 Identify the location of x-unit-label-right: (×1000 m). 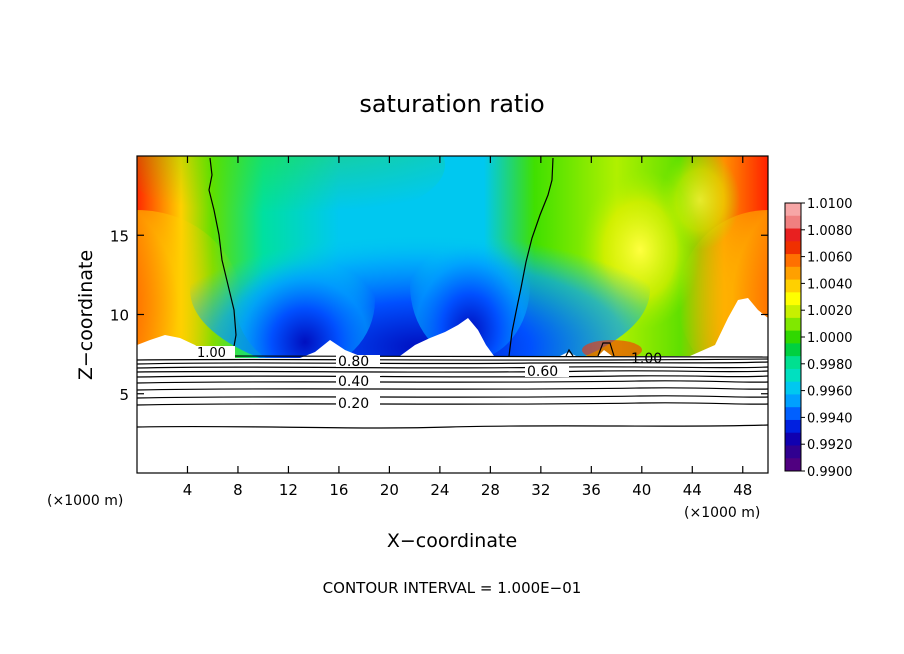
(722, 513).